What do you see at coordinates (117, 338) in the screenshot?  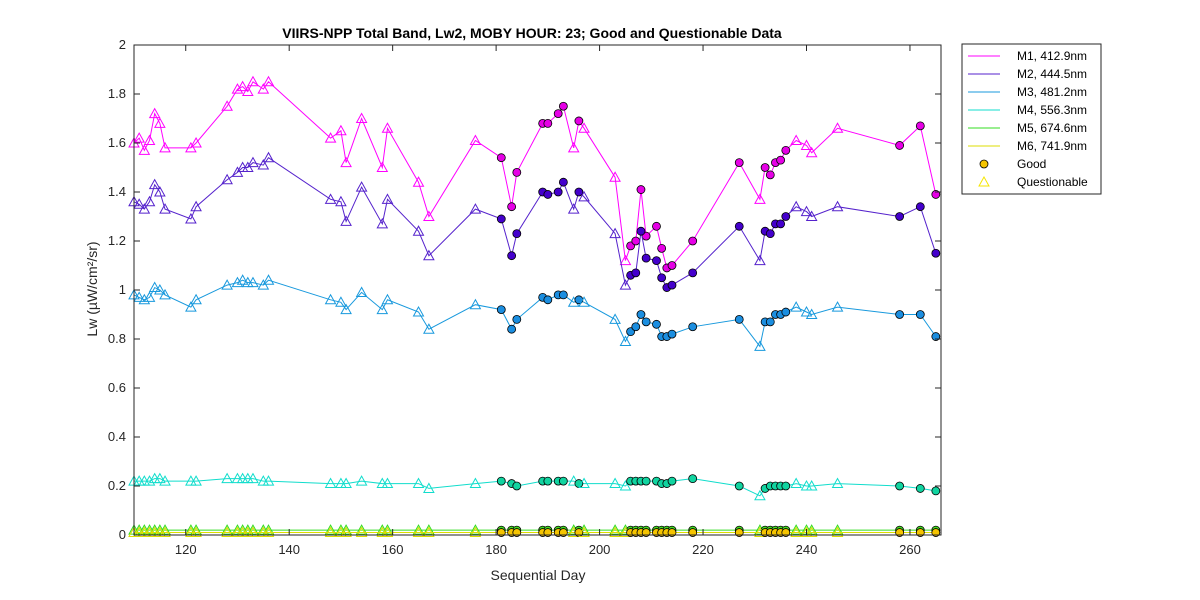 I see `y-tick-label: 0.8` at bounding box center [117, 338].